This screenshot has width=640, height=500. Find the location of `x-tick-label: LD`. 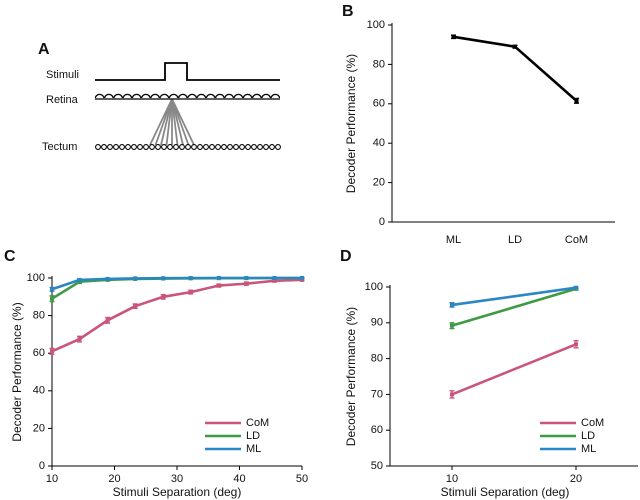

x-tick-label: LD is located at coordinates (515, 240).